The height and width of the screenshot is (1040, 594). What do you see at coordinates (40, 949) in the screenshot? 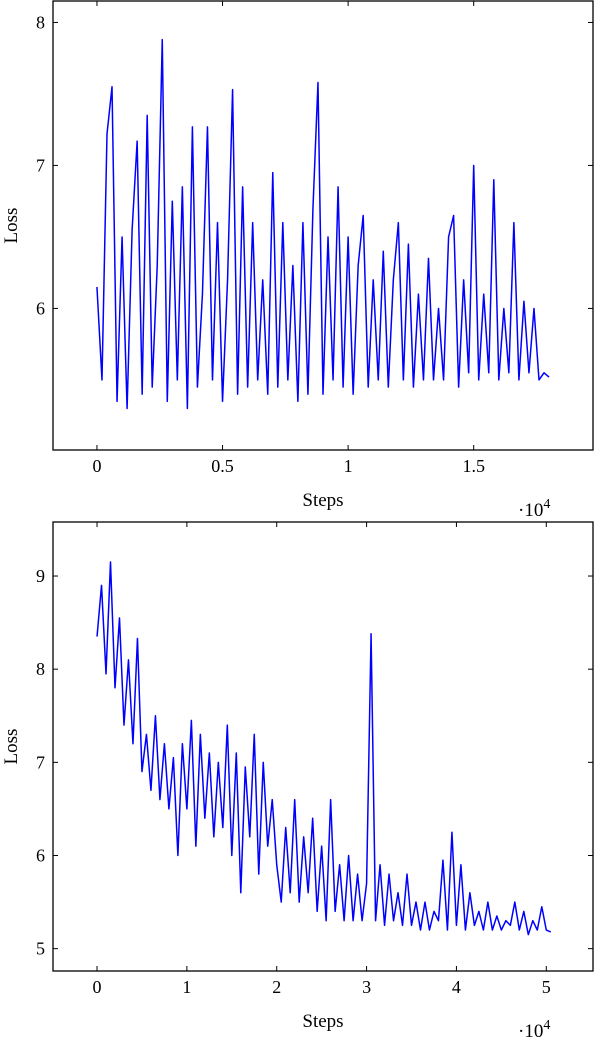
I see `y-tick-label: 5` at bounding box center [40, 949].